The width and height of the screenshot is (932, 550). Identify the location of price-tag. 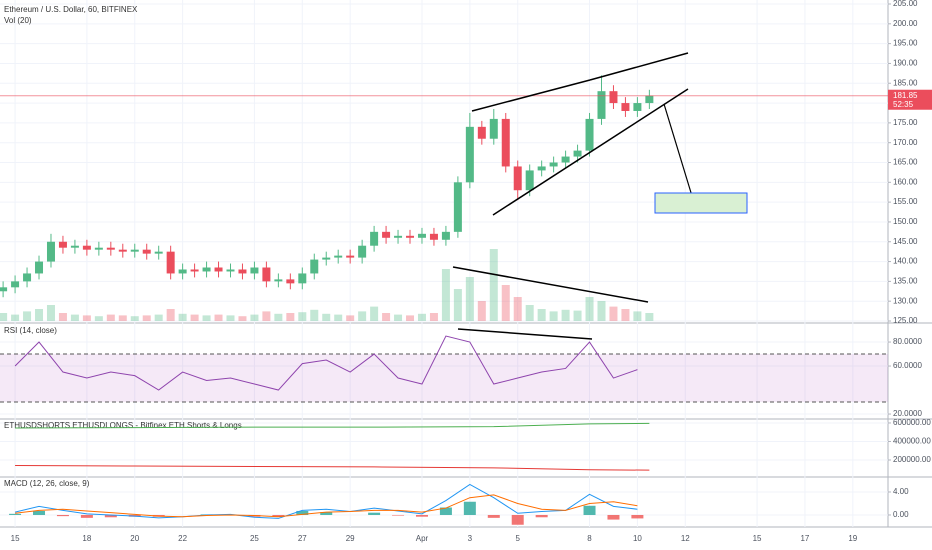
(910, 99).